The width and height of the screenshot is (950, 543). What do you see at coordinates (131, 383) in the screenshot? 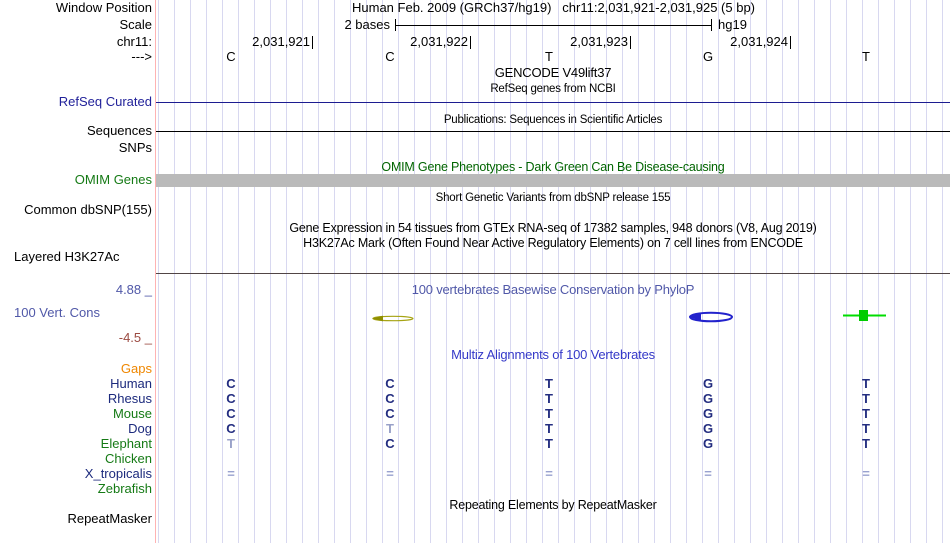
I see `species-label-human: Human` at bounding box center [131, 383].